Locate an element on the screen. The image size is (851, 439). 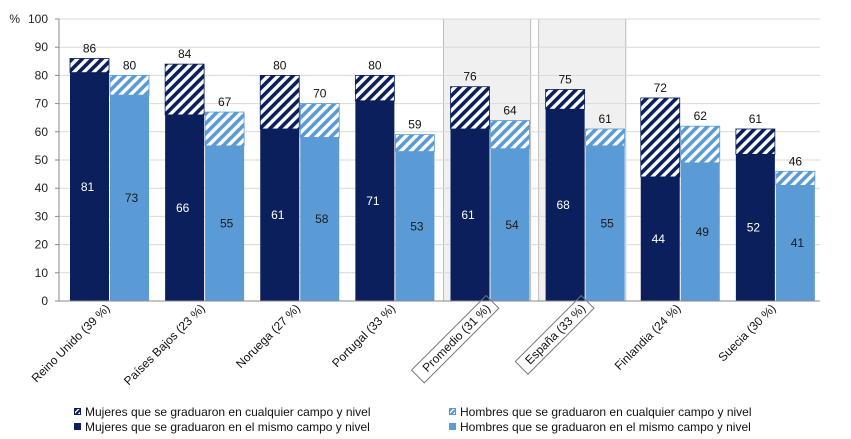
data-label-women-any: 86 is located at coordinates (90, 48).